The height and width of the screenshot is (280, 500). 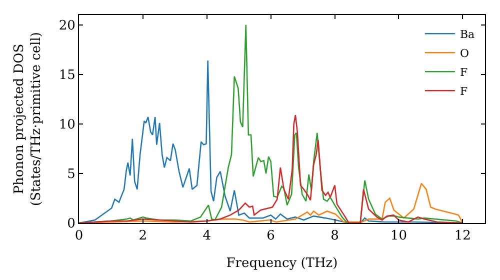 I want to click on y-tick-label: 5, so click(x=71, y=174).